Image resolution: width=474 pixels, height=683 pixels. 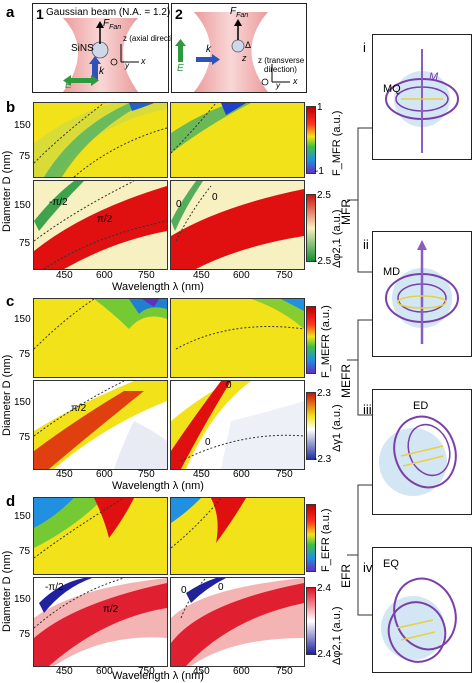 What do you see at coordinates (311, 140) in the screenshot?
I see `colorbar-b-top` at bounding box center [311, 140].